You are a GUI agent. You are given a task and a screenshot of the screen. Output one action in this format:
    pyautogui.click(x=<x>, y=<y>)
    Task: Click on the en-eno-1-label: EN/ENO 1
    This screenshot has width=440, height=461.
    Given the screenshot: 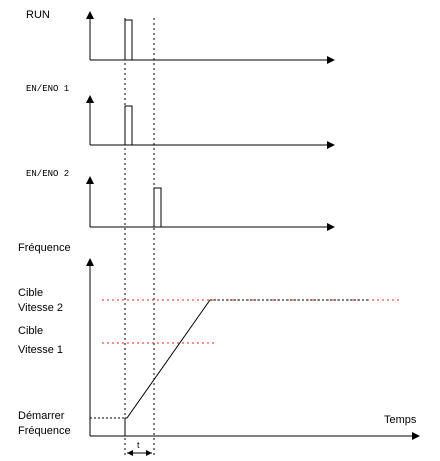 What is the action you would take?
    pyautogui.click(x=47, y=89)
    